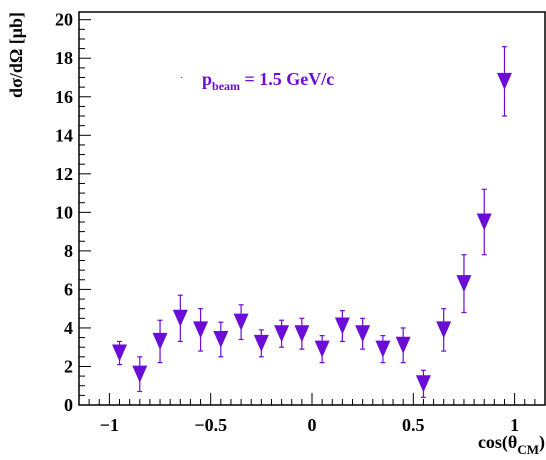  I want to click on y-tick-label: 6, so click(68, 289).